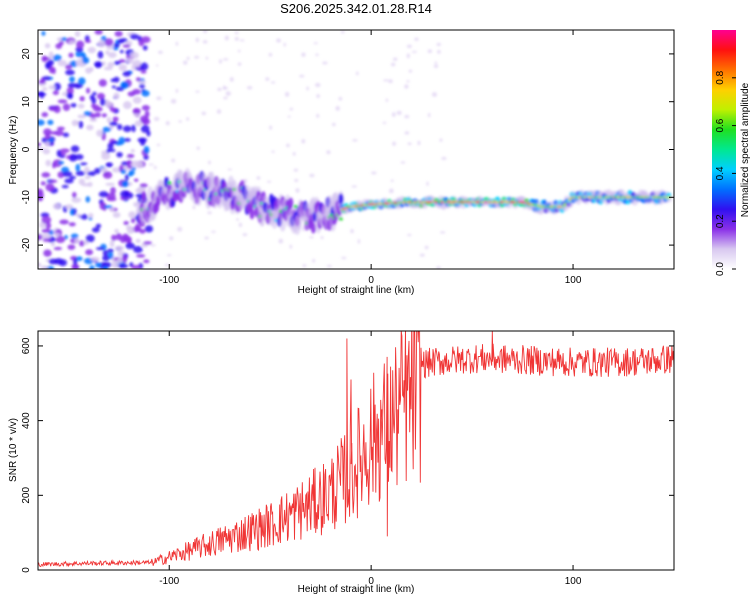 The height and width of the screenshot is (600, 750). Describe the element at coordinates (26, 345) in the screenshot. I see `y-tick-label: 600` at that location.